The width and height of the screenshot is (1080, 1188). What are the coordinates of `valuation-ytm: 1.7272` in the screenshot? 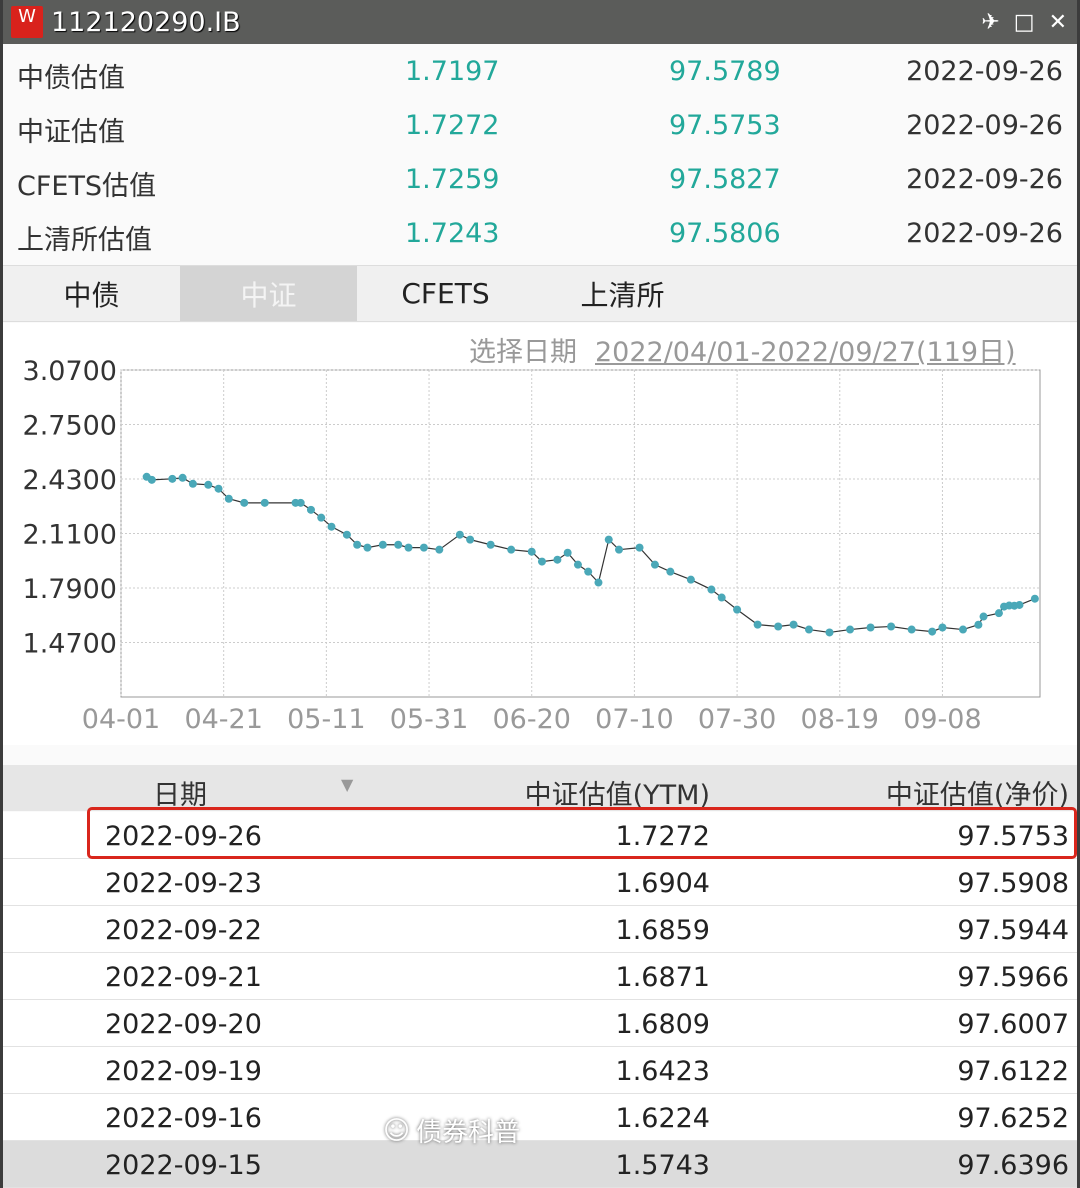 It's located at (452, 125).